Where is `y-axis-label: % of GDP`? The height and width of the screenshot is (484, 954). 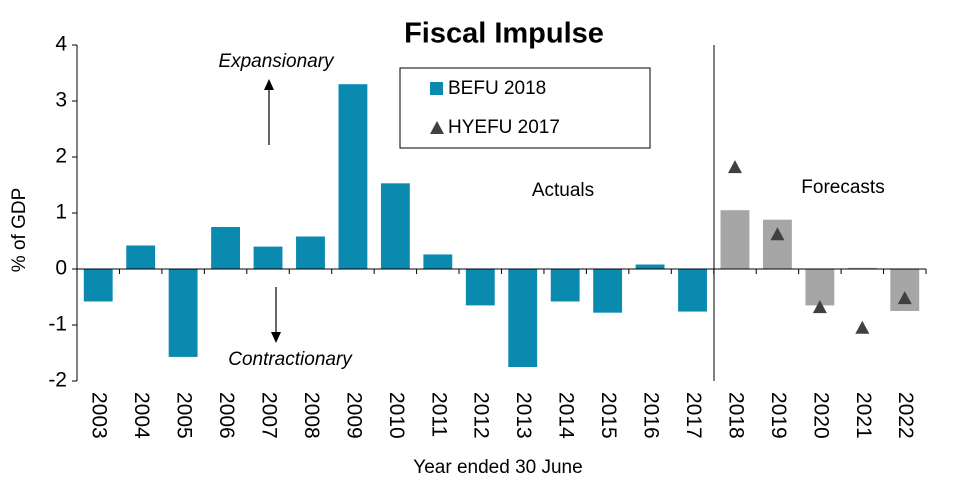 y-axis-label: % of GDP is located at coordinates (19, 230).